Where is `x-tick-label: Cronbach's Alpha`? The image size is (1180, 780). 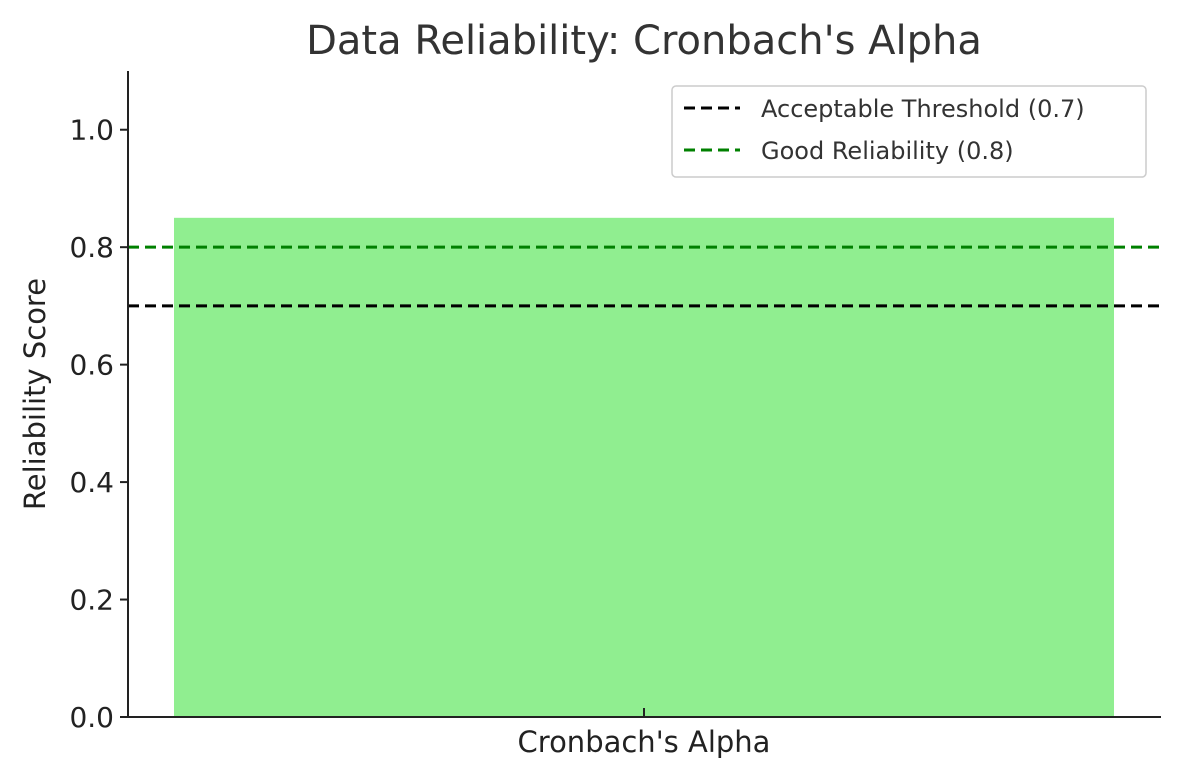
x-tick-label: Cronbach's Alpha is located at coordinates (644, 742).